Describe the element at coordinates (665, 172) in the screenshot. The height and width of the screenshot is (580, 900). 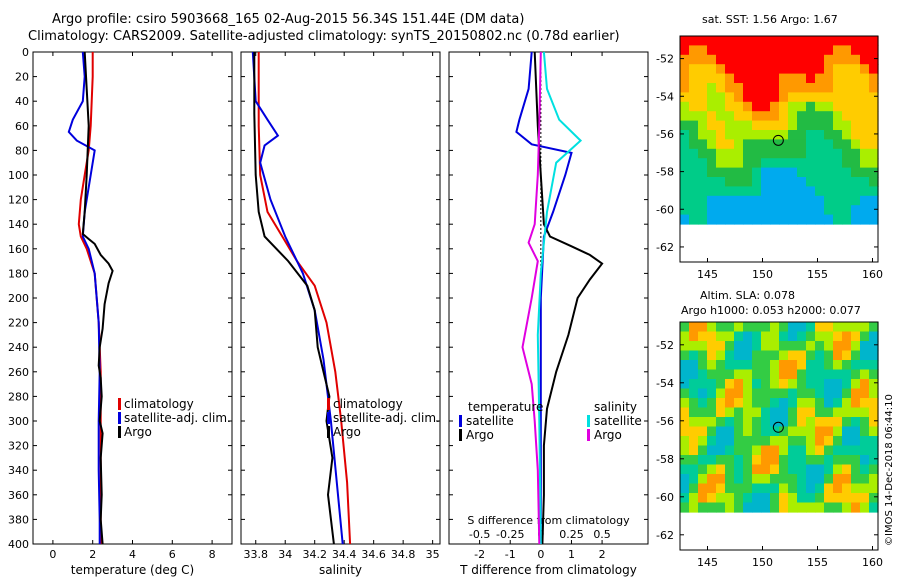
I see `lat-tick-label: -58` at that location.